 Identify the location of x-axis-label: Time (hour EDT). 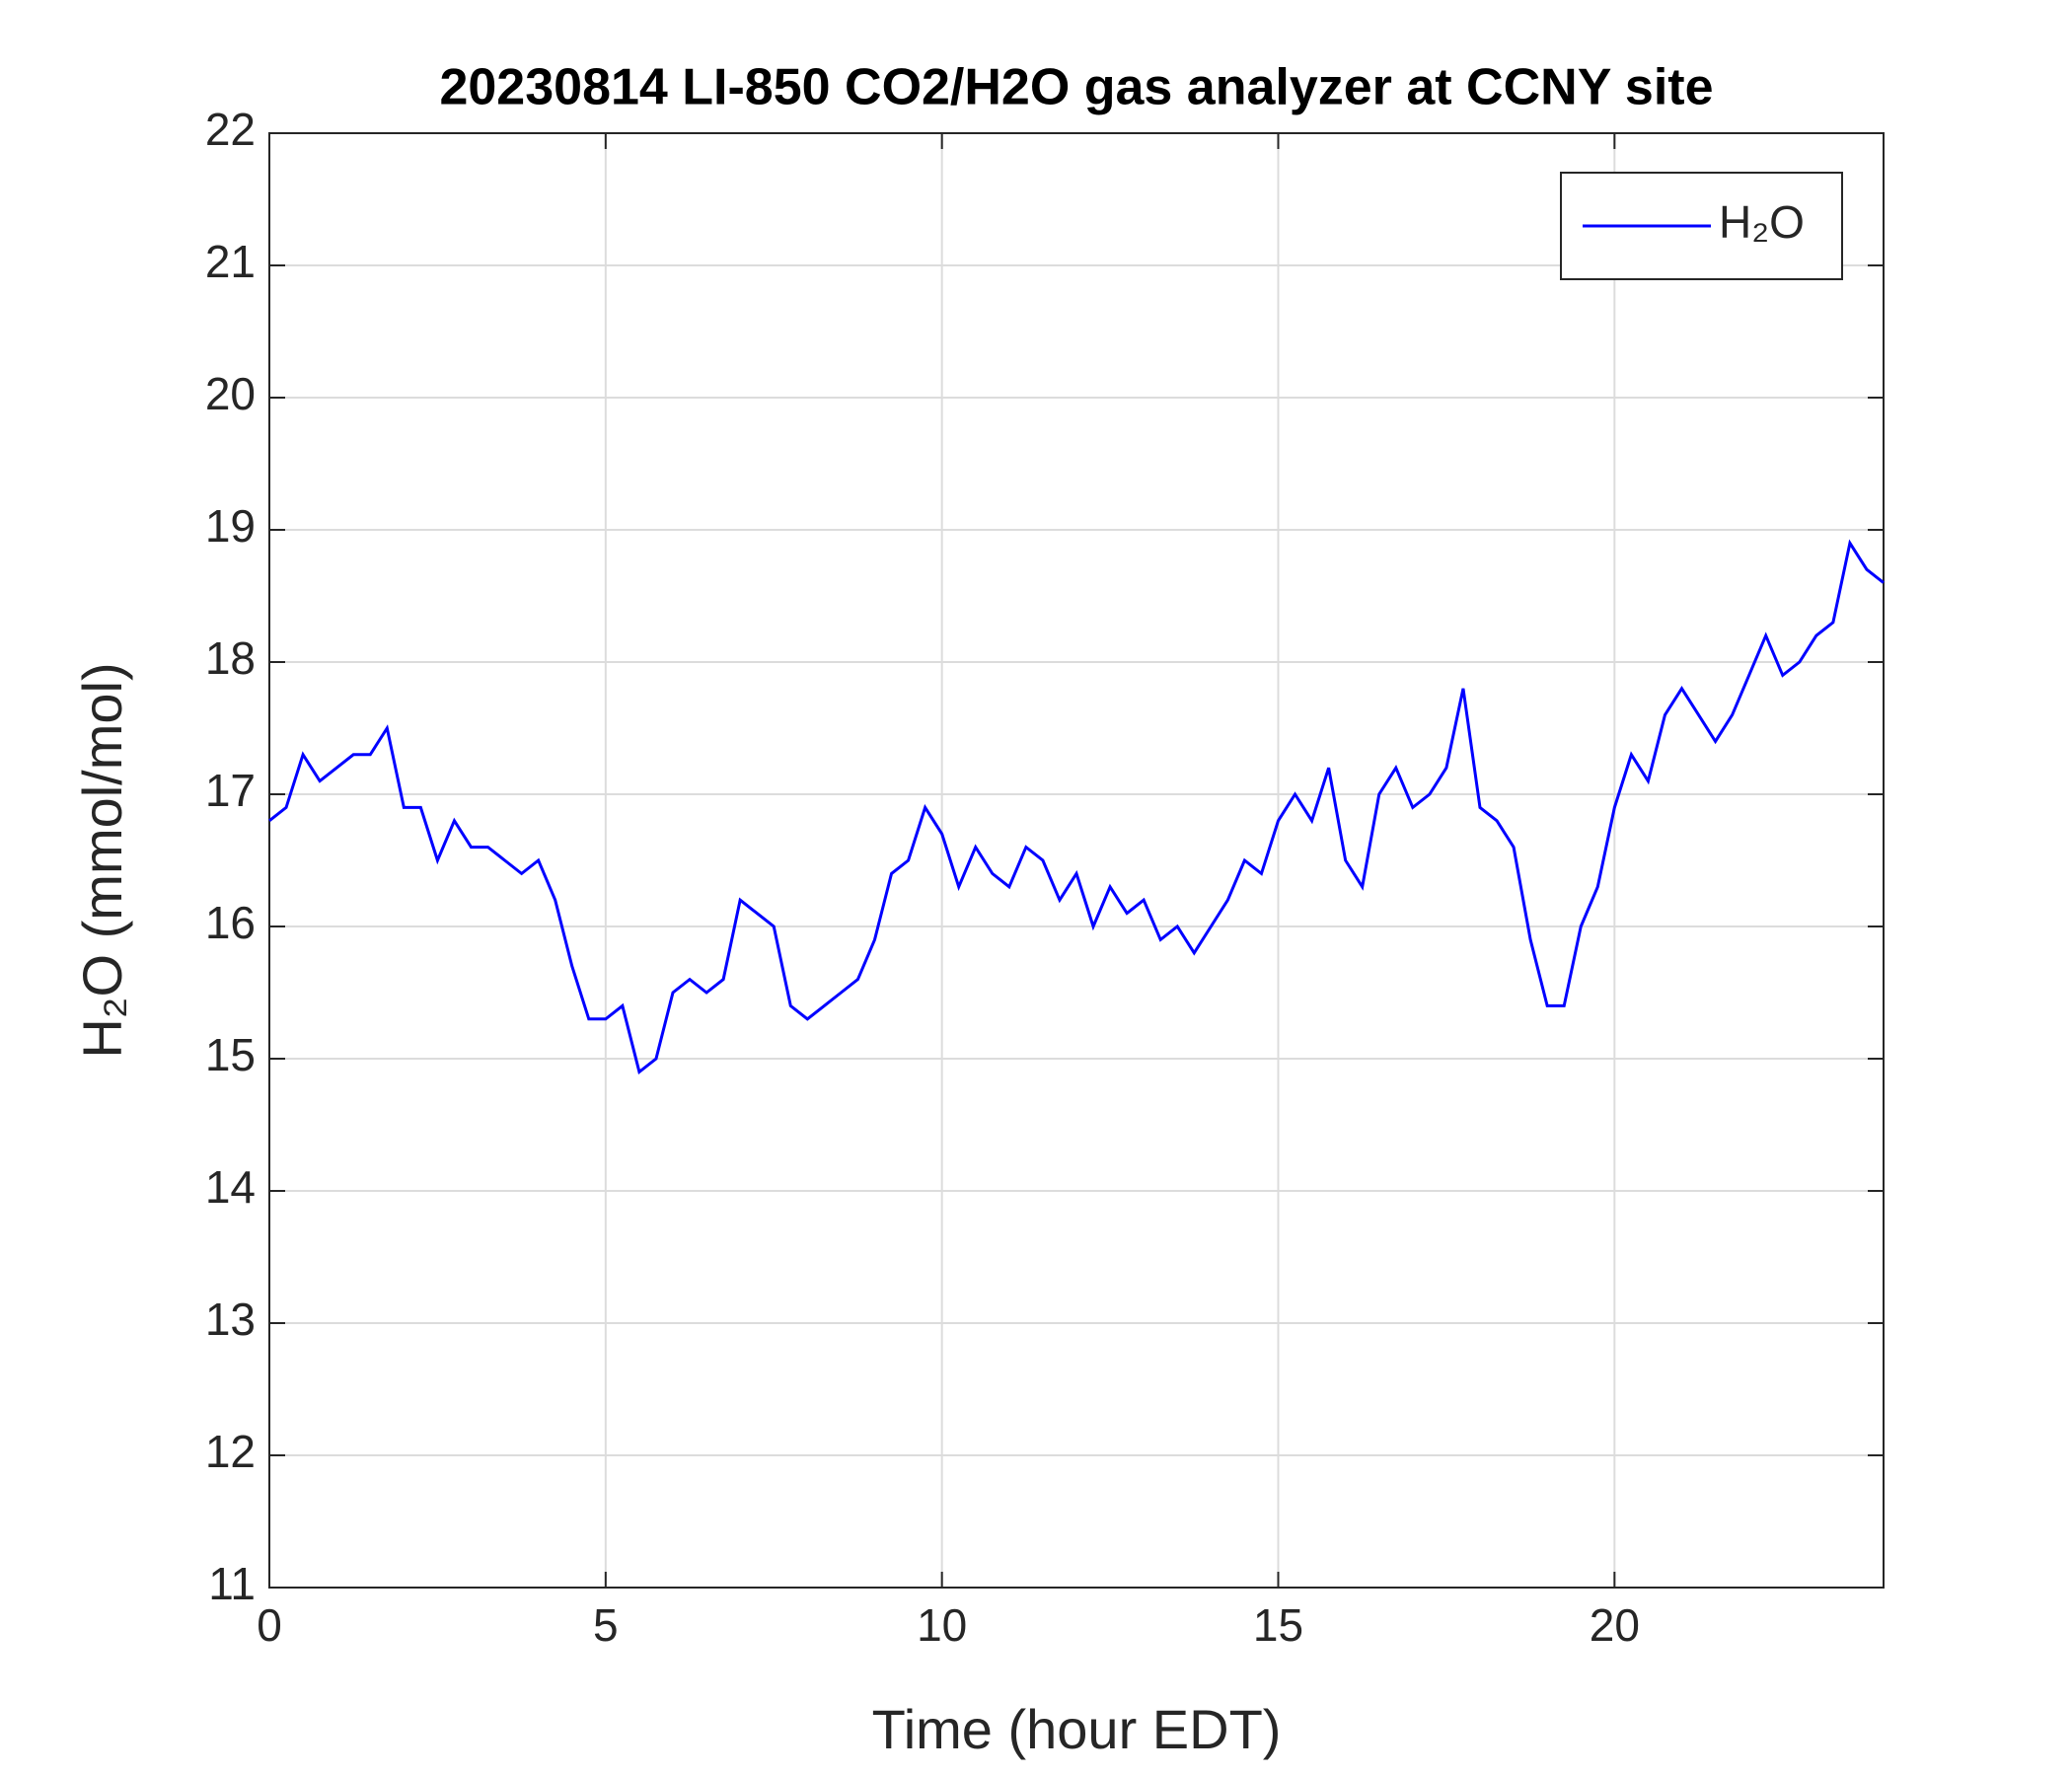
(1077, 1729).